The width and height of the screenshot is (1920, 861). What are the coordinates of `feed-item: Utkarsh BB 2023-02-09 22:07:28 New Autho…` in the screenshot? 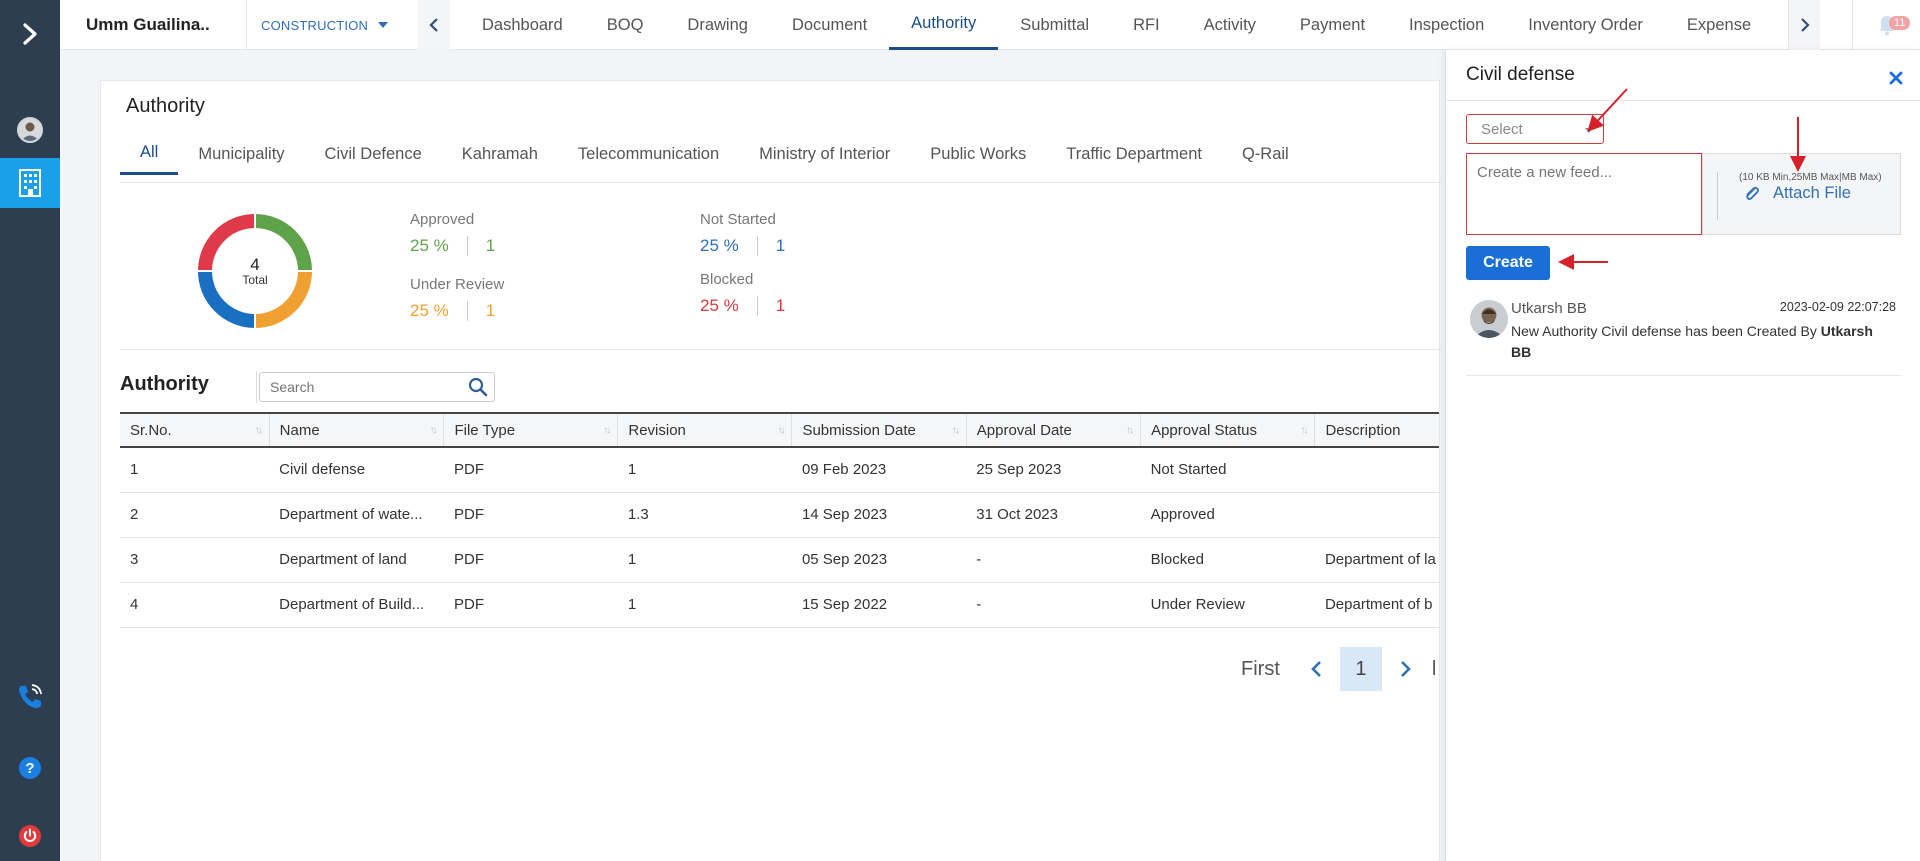 It's located at (1683, 338).